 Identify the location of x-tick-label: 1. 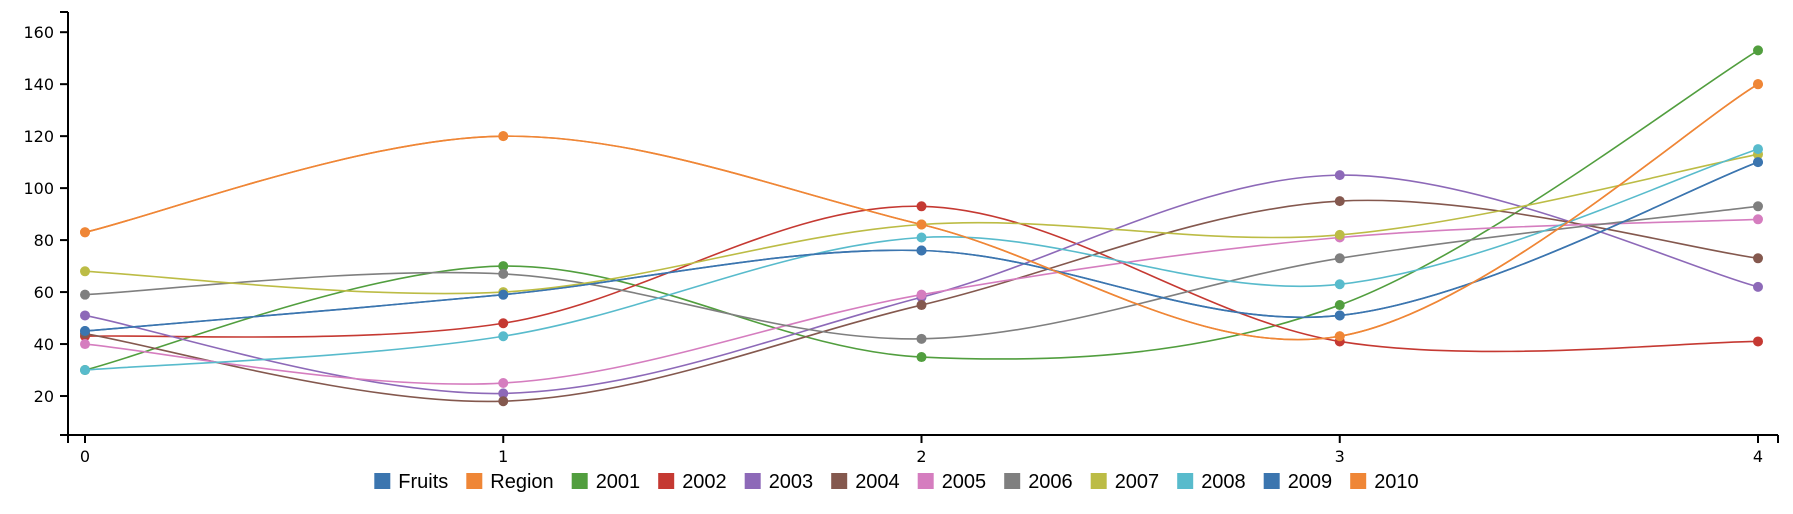
(503, 456).